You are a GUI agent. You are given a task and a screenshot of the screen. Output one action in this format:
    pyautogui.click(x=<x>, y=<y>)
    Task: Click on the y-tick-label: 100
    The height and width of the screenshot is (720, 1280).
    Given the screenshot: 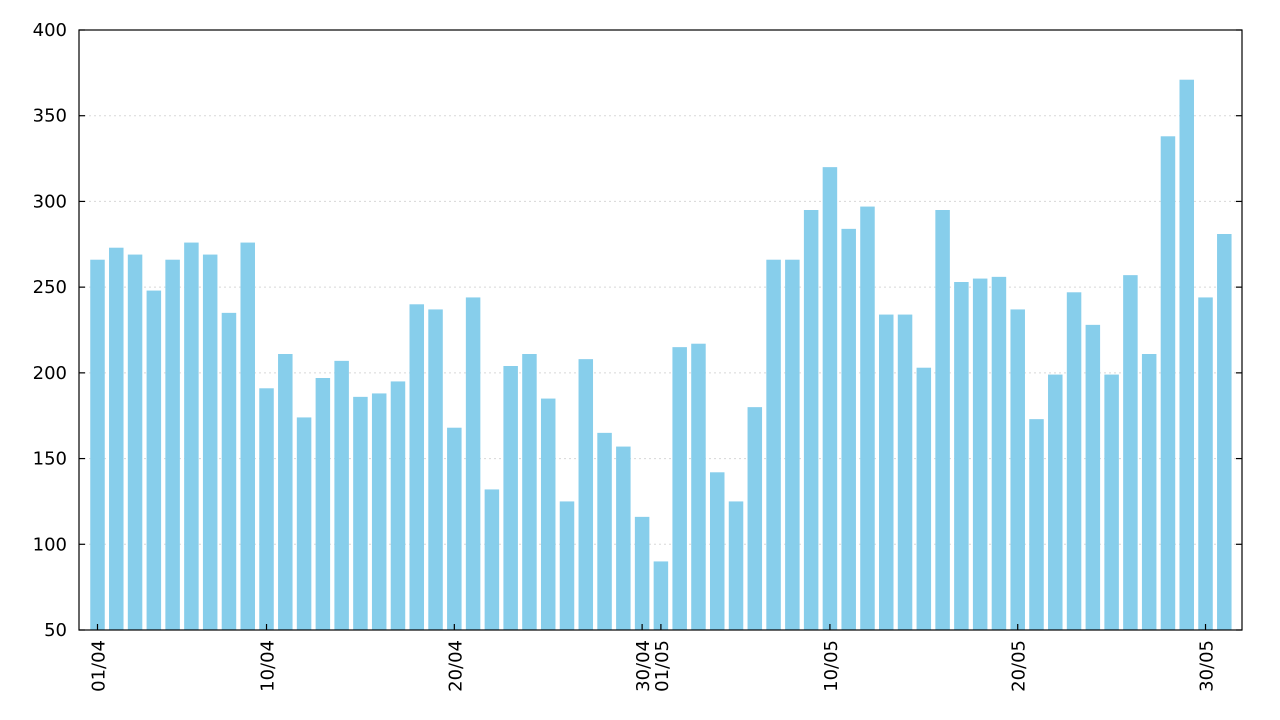 What is the action you would take?
    pyautogui.click(x=50, y=544)
    